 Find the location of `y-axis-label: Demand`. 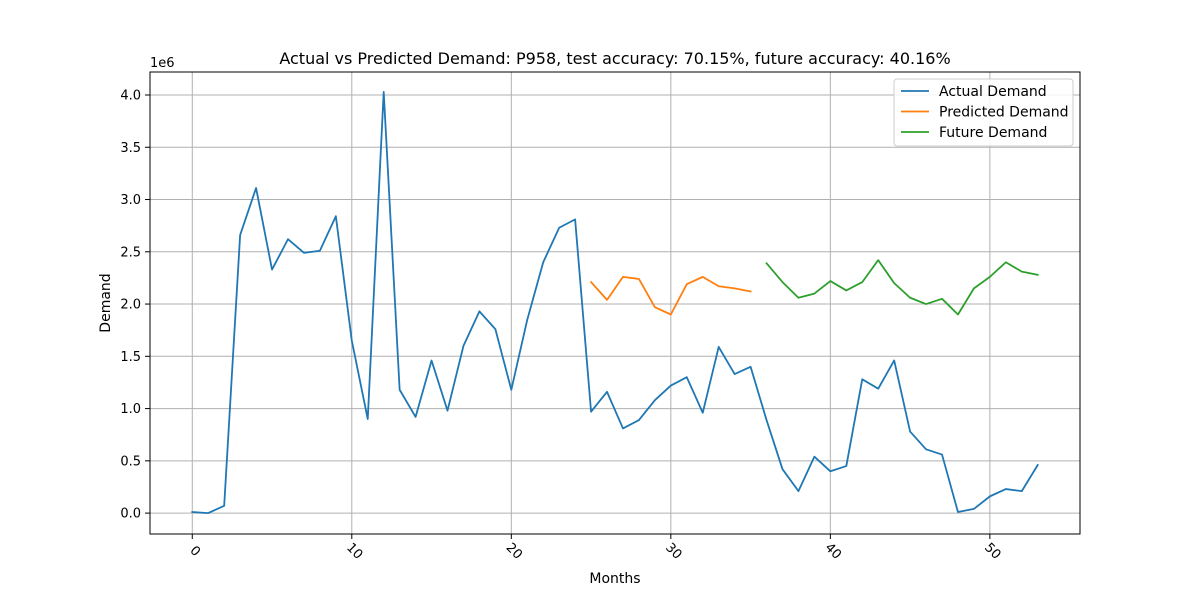

y-axis-label: Demand is located at coordinates (106, 302).